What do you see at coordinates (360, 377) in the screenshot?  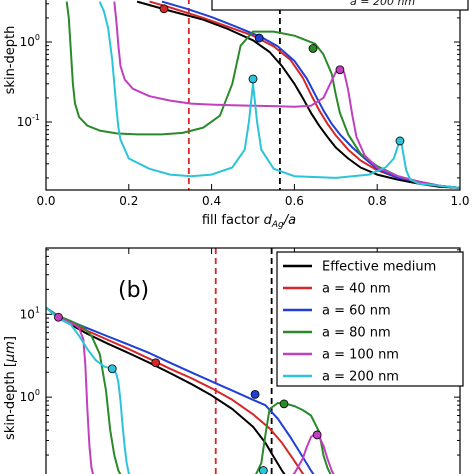 I see `panel-b-legend-label: a = 200 nm` at bounding box center [360, 377].